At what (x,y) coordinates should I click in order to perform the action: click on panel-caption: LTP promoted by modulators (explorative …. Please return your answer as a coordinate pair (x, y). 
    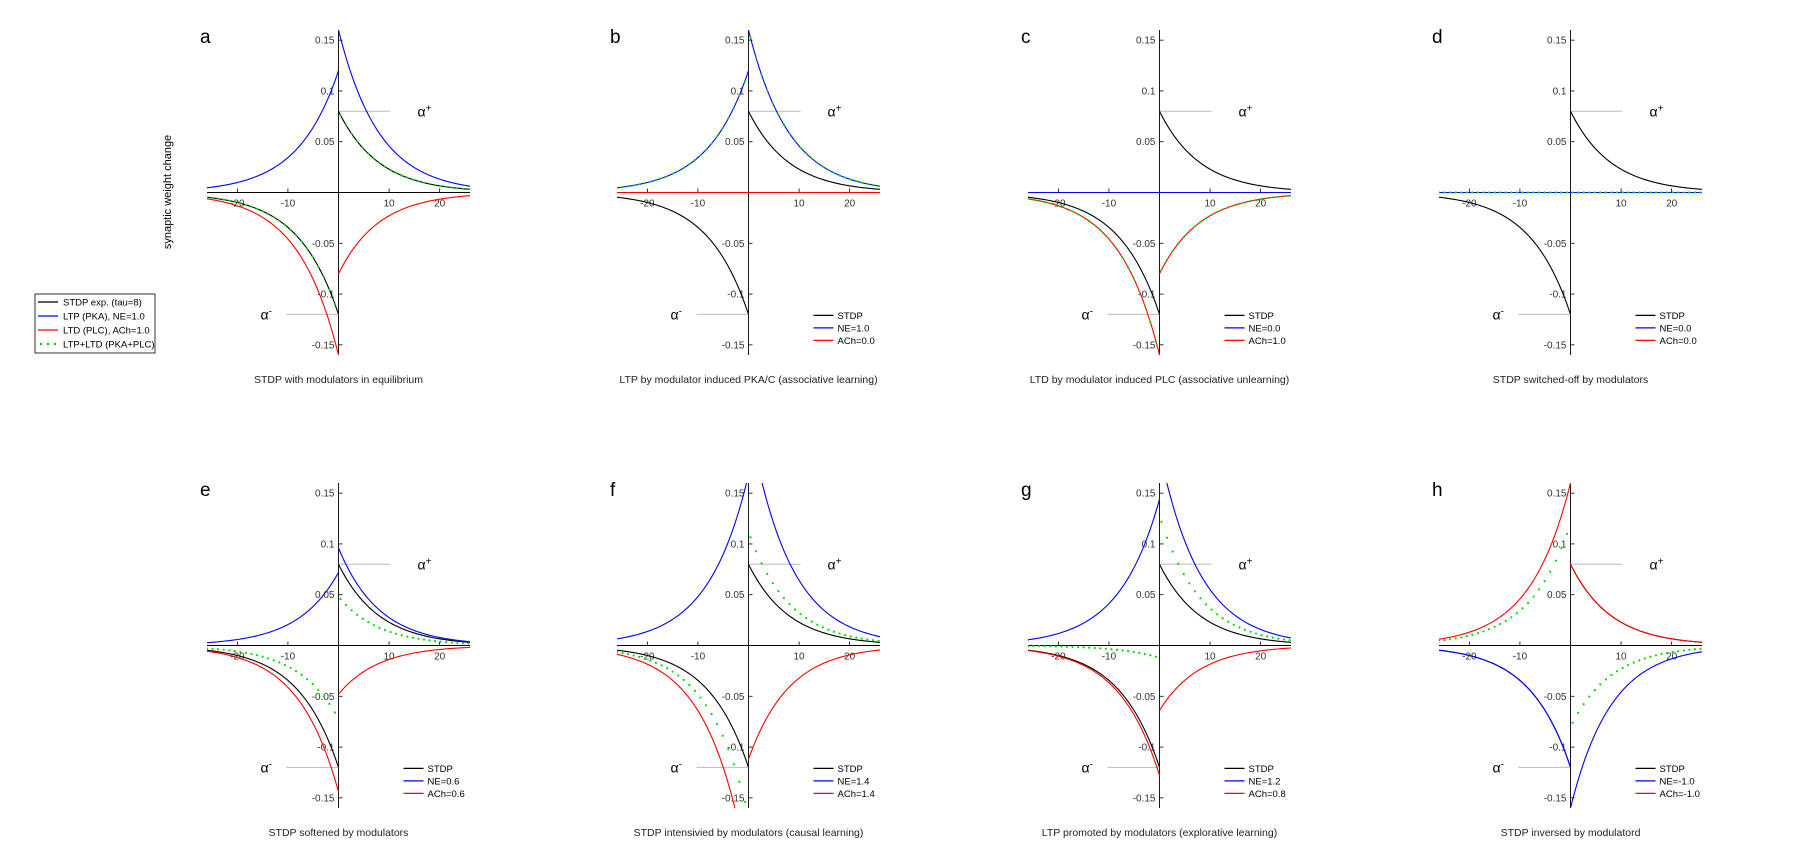
    Looking at the image, I should click on (1159, 833).